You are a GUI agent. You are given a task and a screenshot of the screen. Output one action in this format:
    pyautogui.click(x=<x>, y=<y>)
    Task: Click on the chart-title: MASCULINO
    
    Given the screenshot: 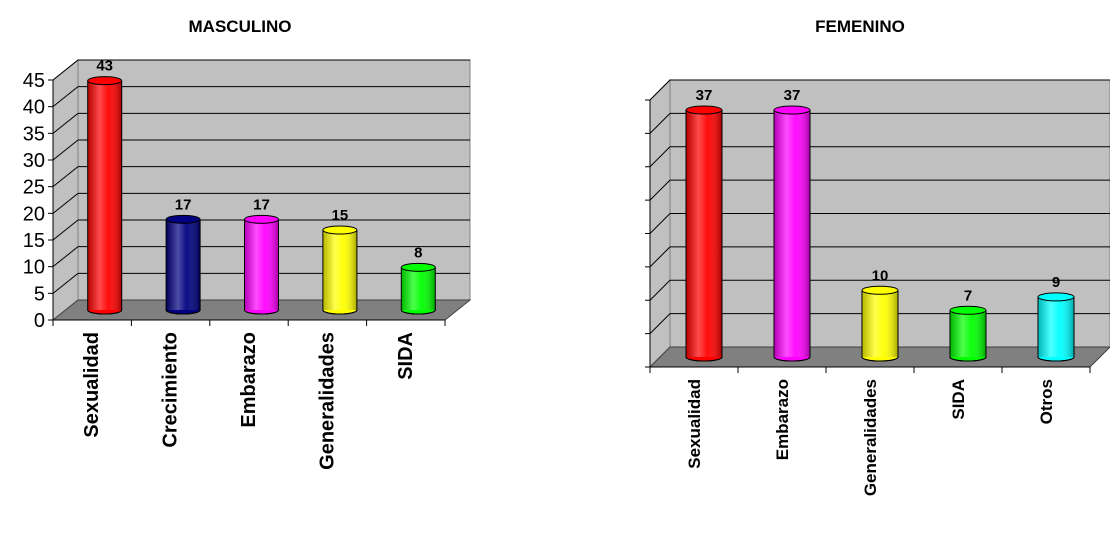 What is the action you would take?
    pyautogui.click(x=240, y=26)
    